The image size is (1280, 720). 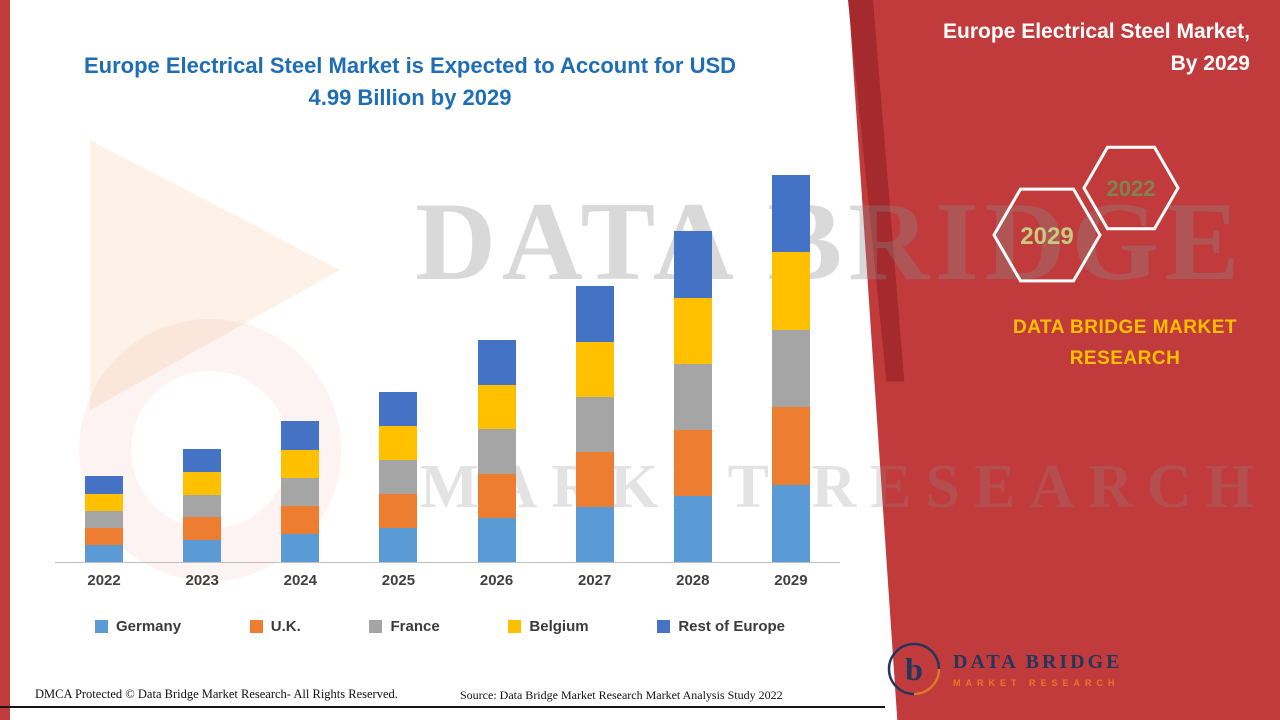 I want to click on watermark-text-databridge: DATA BRIDGE, so click(x=830, y=242).